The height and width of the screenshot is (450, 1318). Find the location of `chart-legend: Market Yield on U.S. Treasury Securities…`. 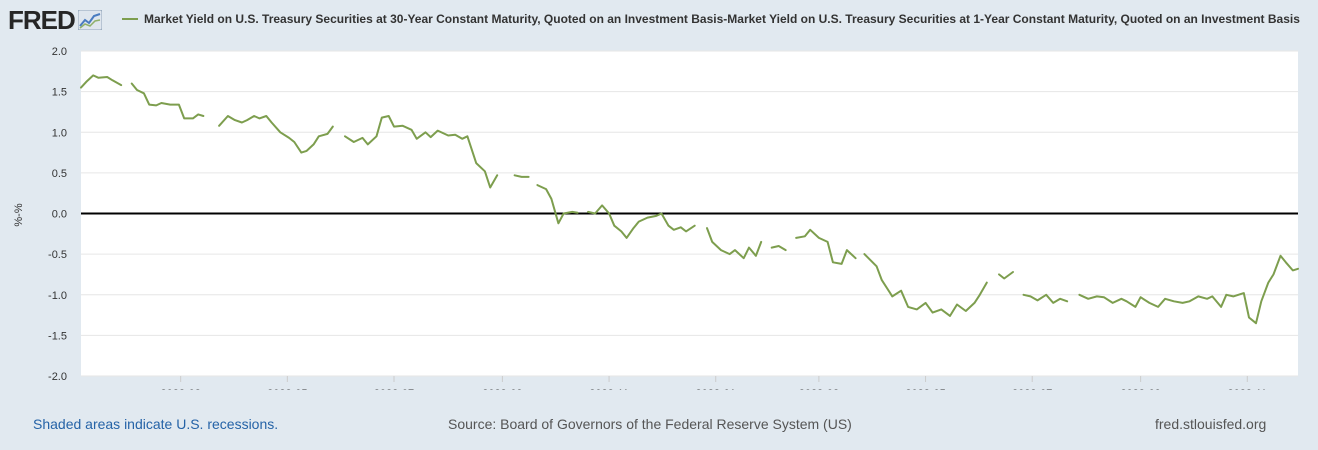

chart-legend: Market Yield on U.S. Treasury Securities… is located at coordinates (711, 19).